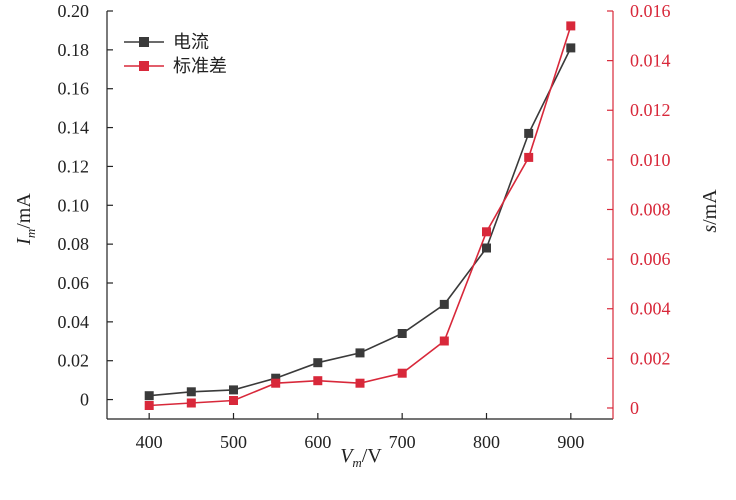  What do you see at coordinates (166, 42) in the screenshot?
I see `legend-item-current: 电流` at bounding box center [166, 42].